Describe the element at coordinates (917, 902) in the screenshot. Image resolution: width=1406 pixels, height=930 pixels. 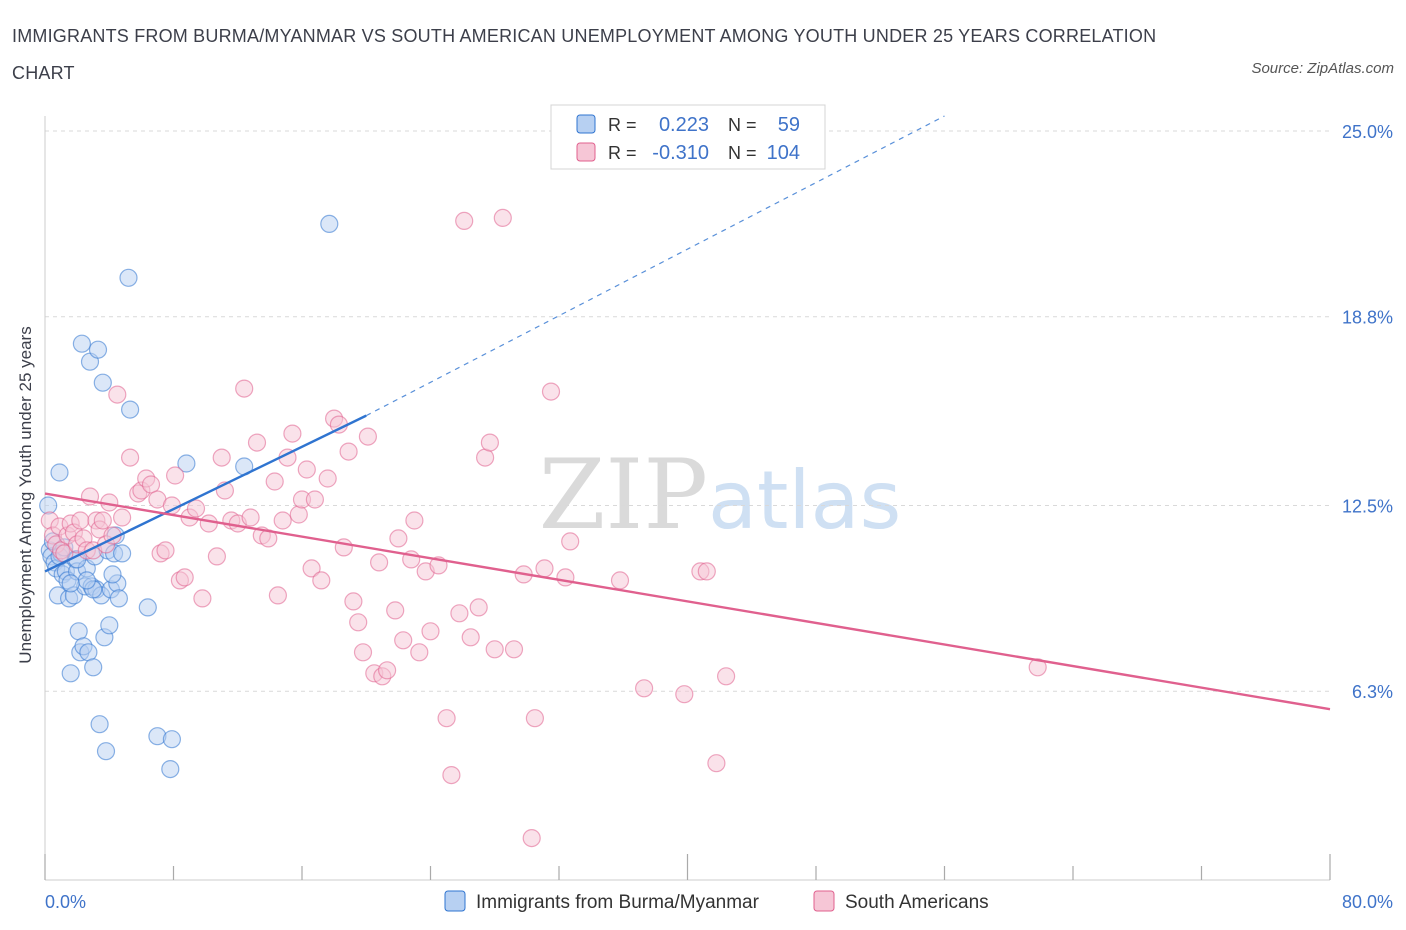
I see `legend-label: South Americans` at that location.